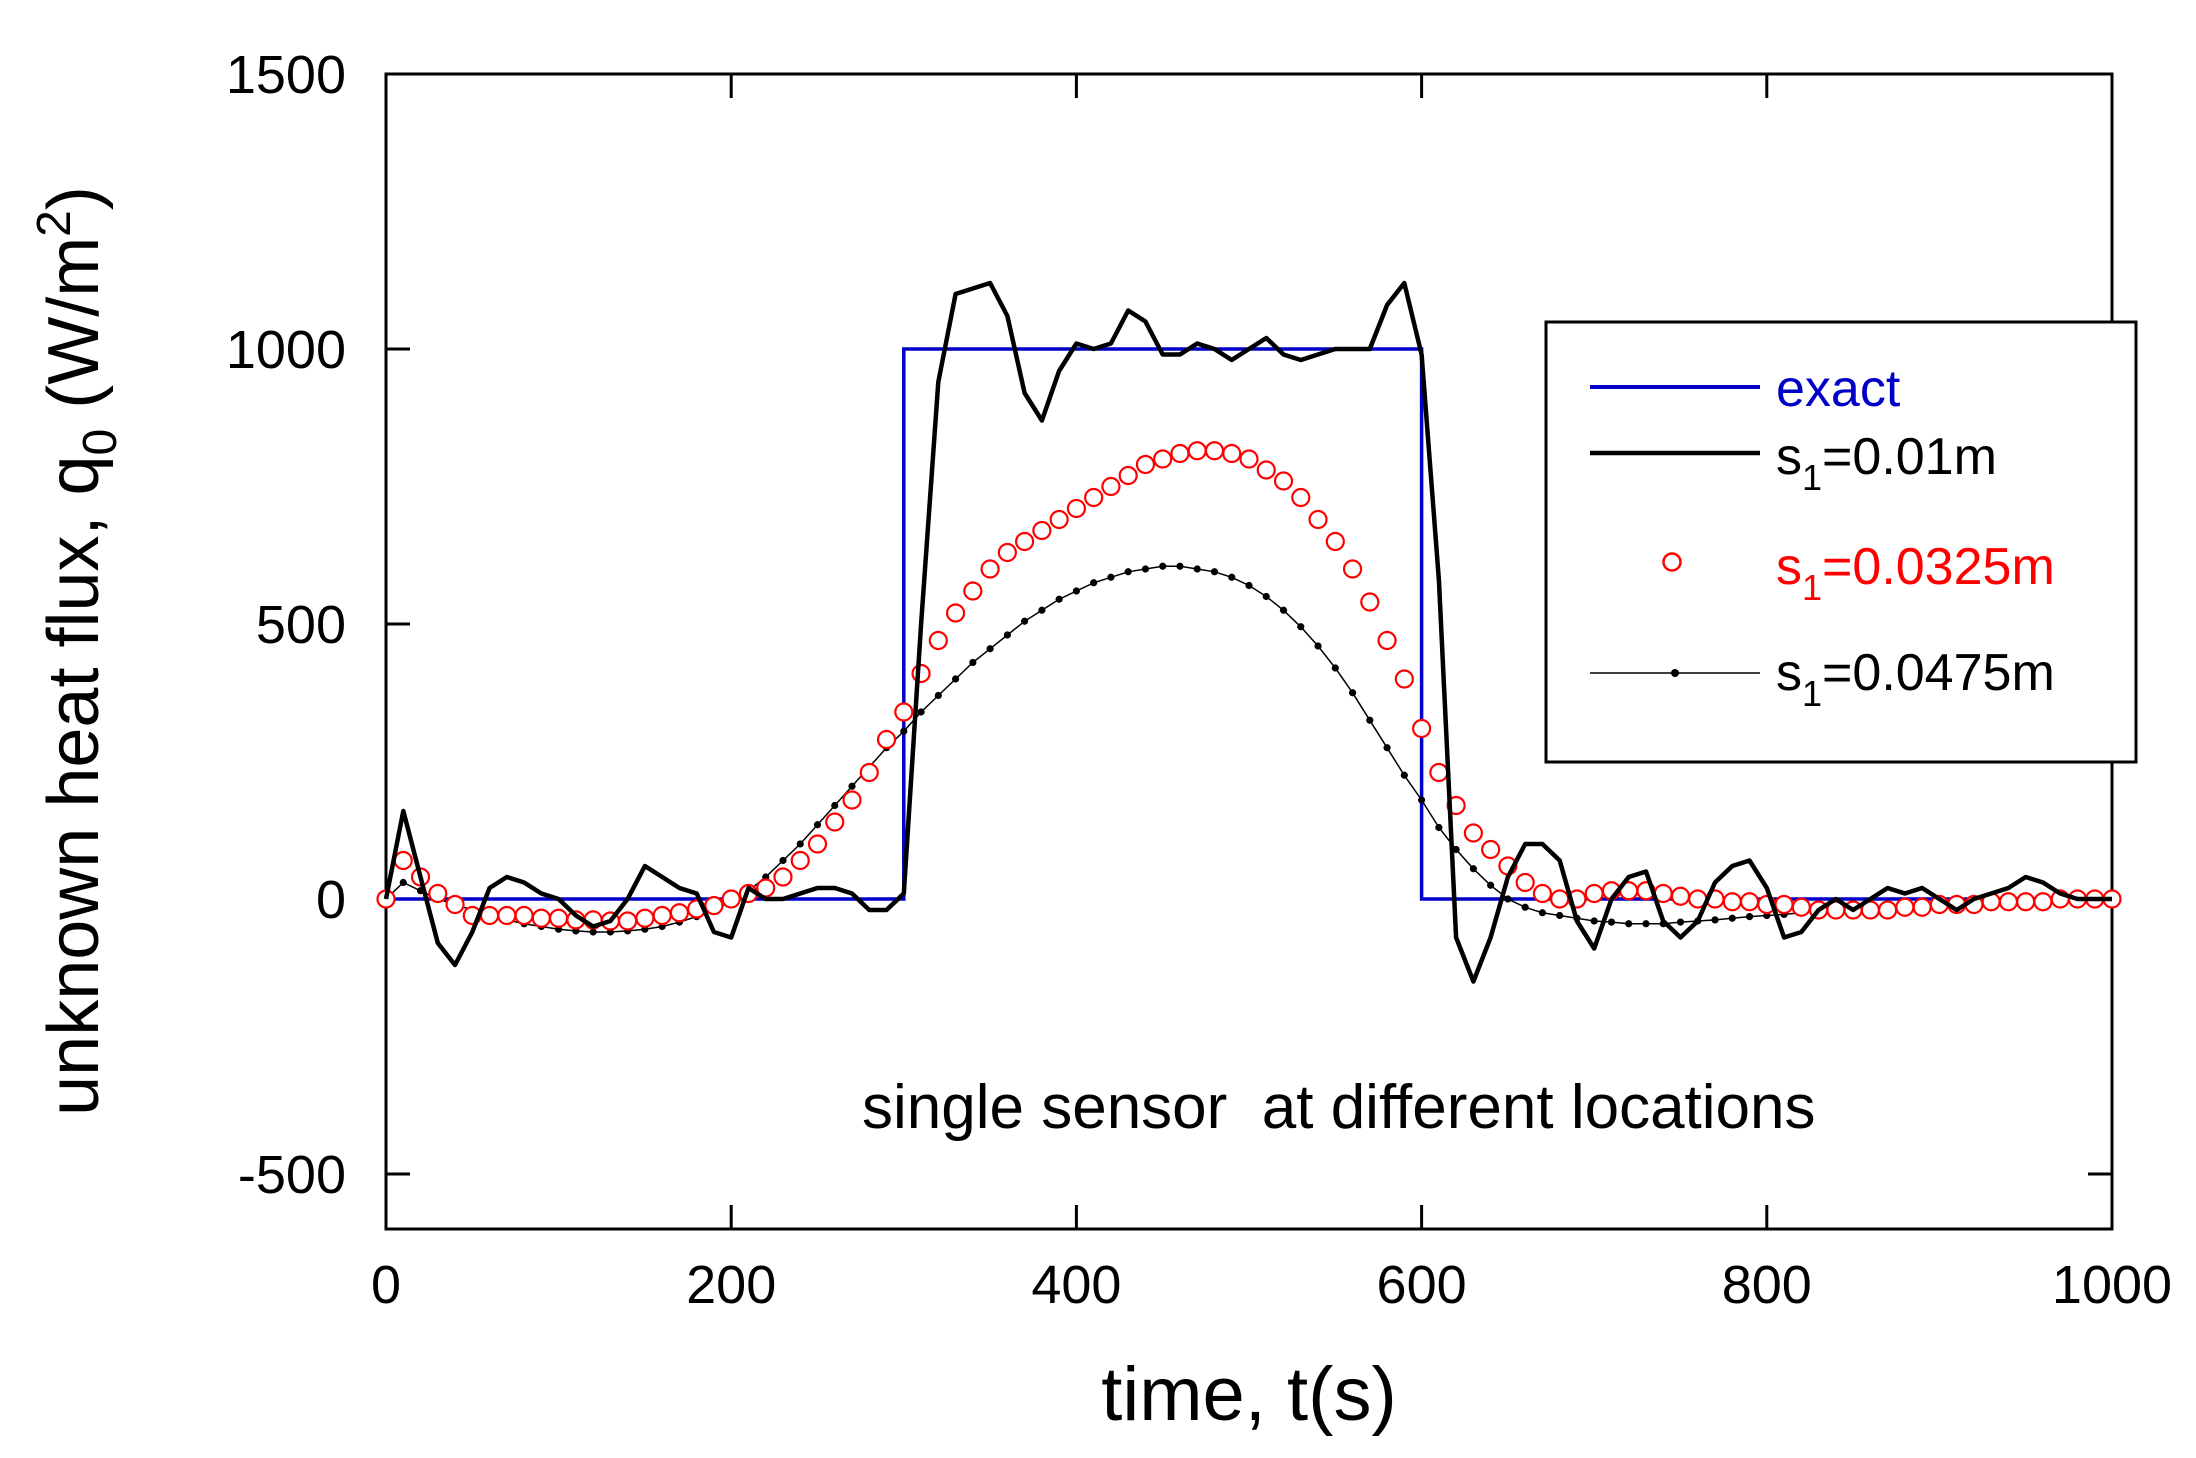  I want to click on legend: exact s1=0.01m s1=0.0325m s1=0.0475m, so click(1841, 542).